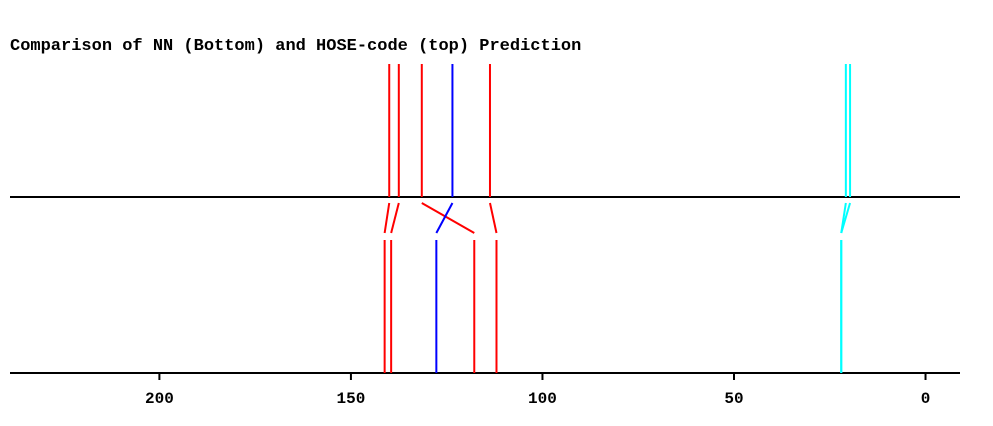 The width and height of the screenshot is (993, 426). What do you see at coordinates (159, 399) in the screenshot?
I see `x-tick-label-200: 200` at bounding box center [159, 399].